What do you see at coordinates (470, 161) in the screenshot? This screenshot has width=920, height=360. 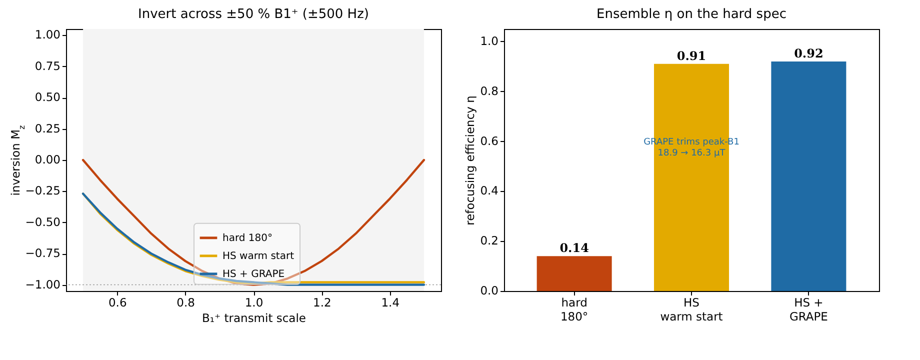 I see `y-axis-title: refocusing efficiency η` at bounding box center [470, 161].